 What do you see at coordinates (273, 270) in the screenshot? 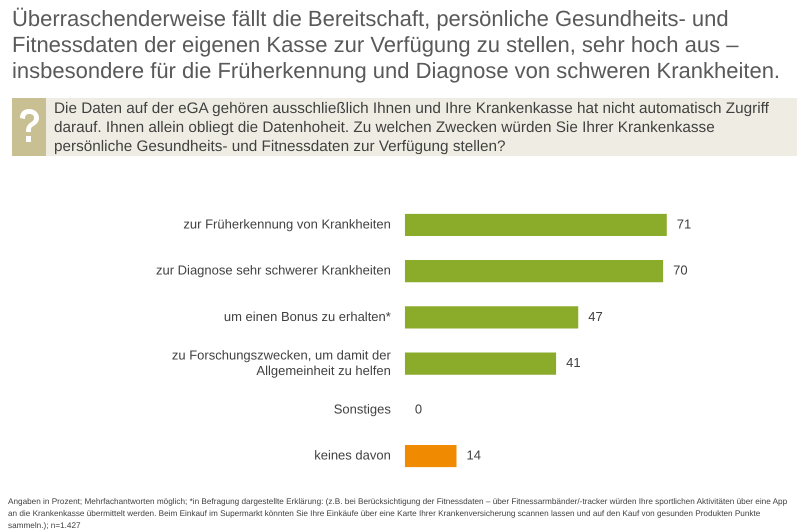
I see `y-tick-label: zur Diagnose sehr schwerer Krankheiten` at bounding box center [273, 270].